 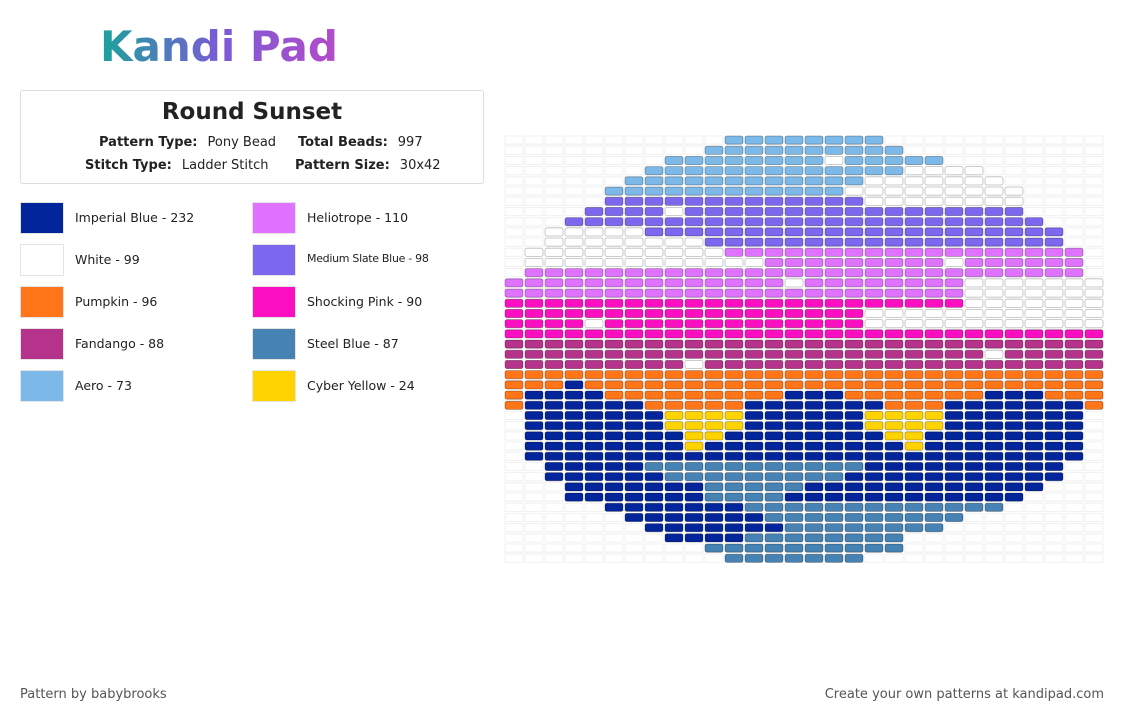 What do you see at coordinates (219, 46) in the screenshot?
I see `logo: Kandi Pad` at bounding box center [219, 46].